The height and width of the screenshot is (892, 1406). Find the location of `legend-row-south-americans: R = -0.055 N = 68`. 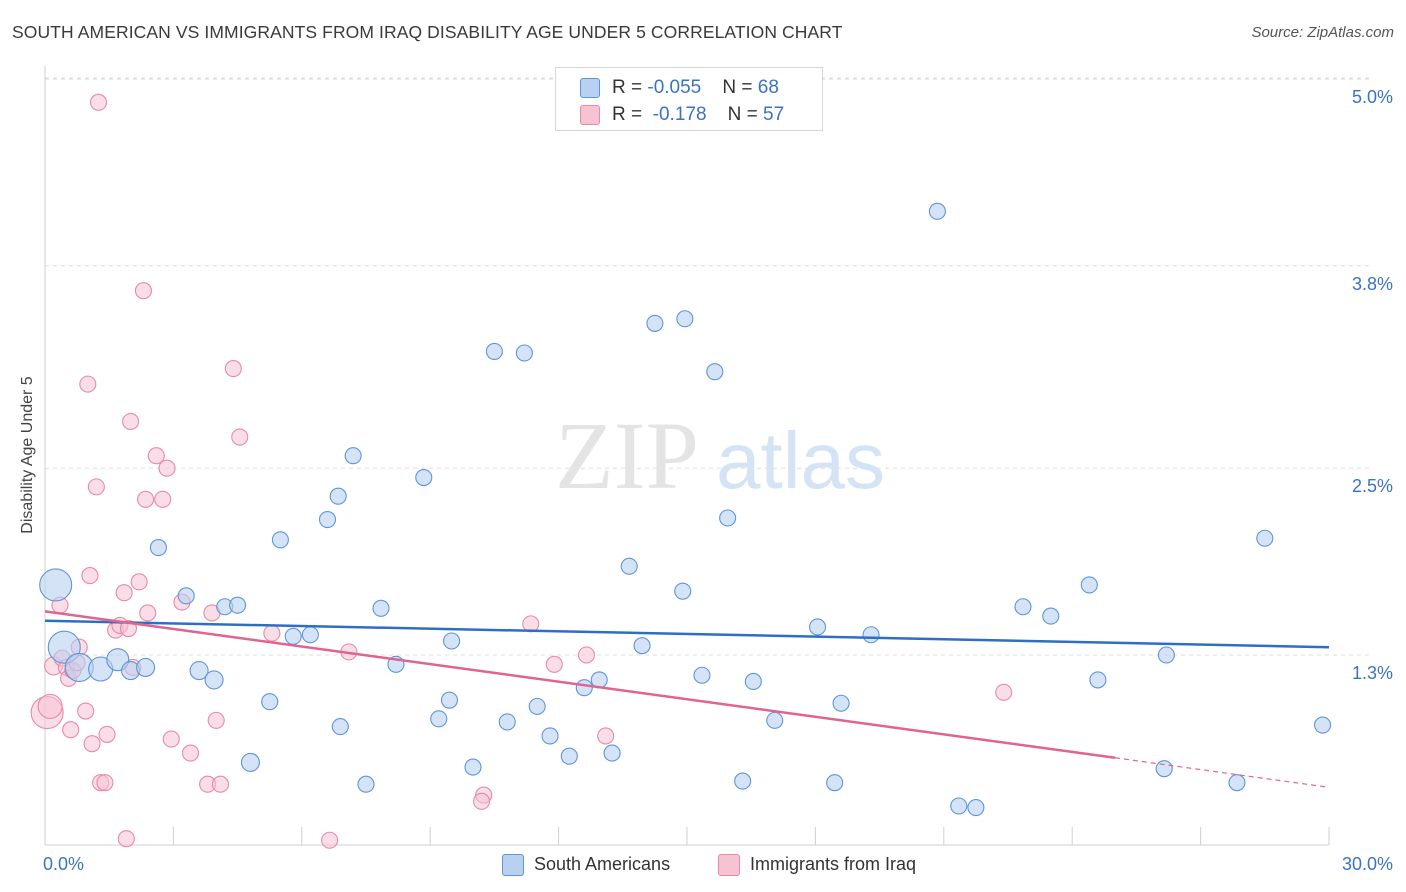

legend-row-south-americans: R = -0.055 N = 68 is located at coordinates (689, 87).